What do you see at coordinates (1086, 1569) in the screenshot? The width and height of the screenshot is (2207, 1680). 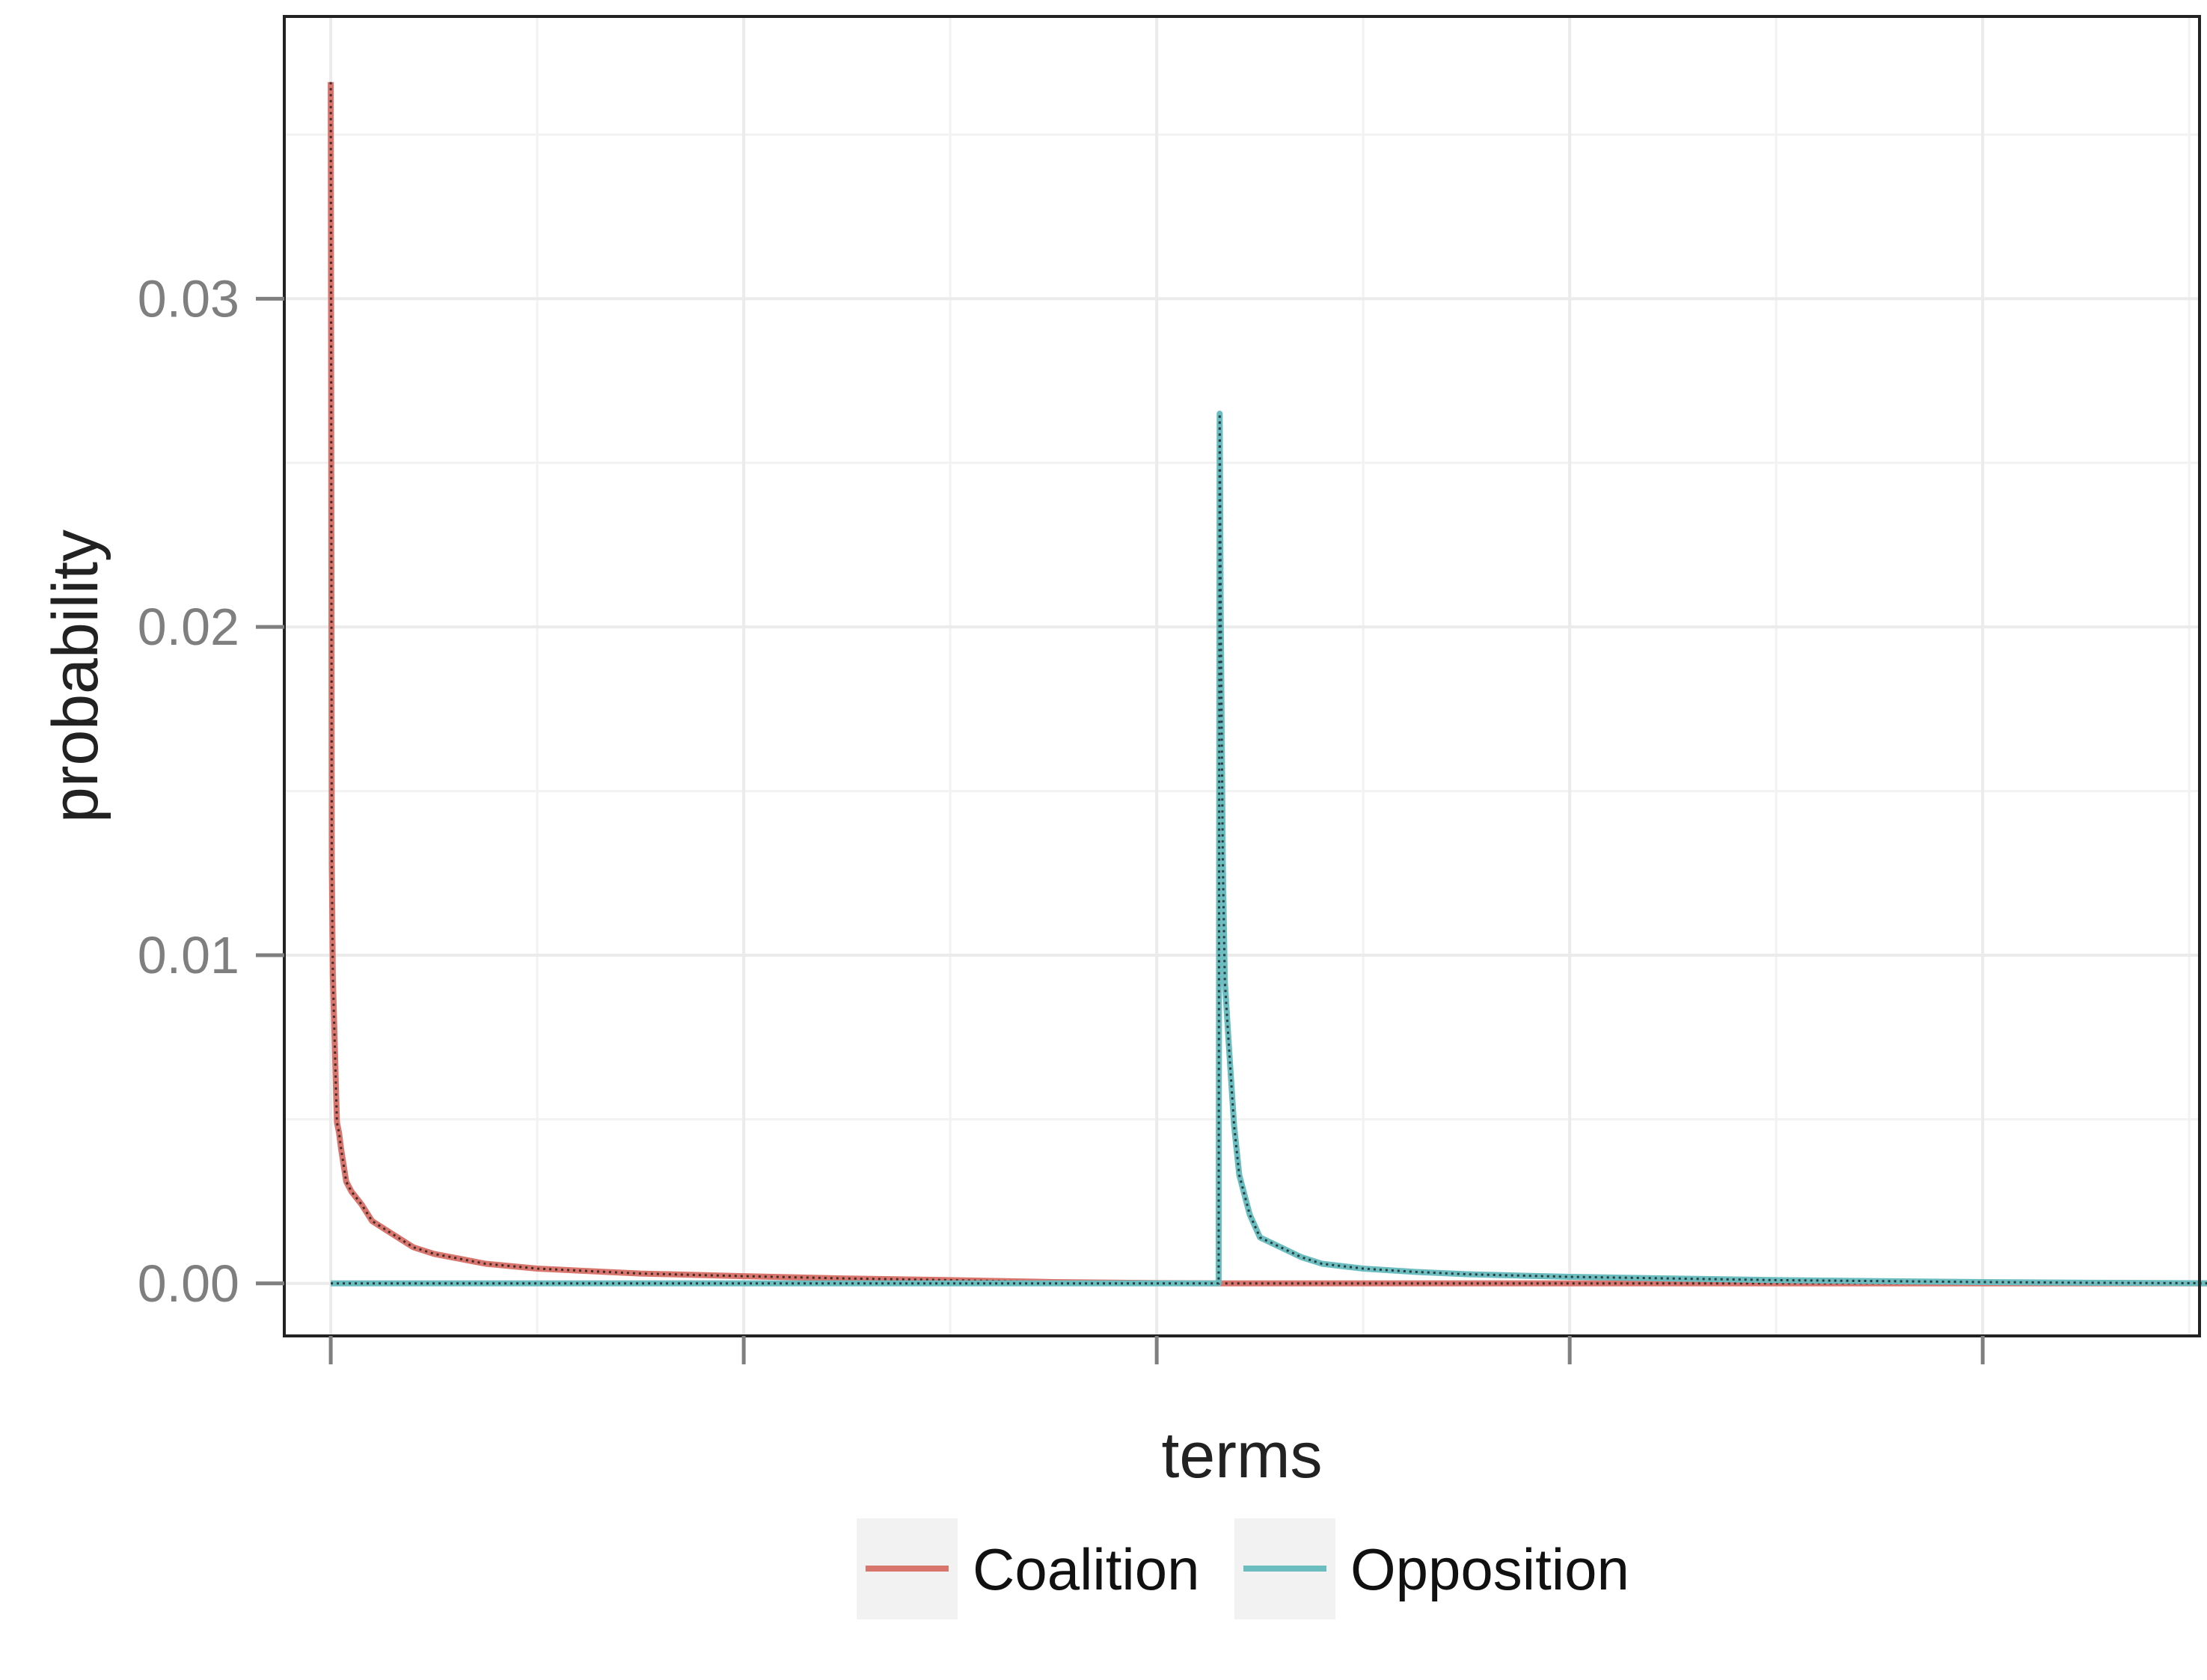 I see `legend-label-coalition: Coalition` at bounding box center [1086, 1569].